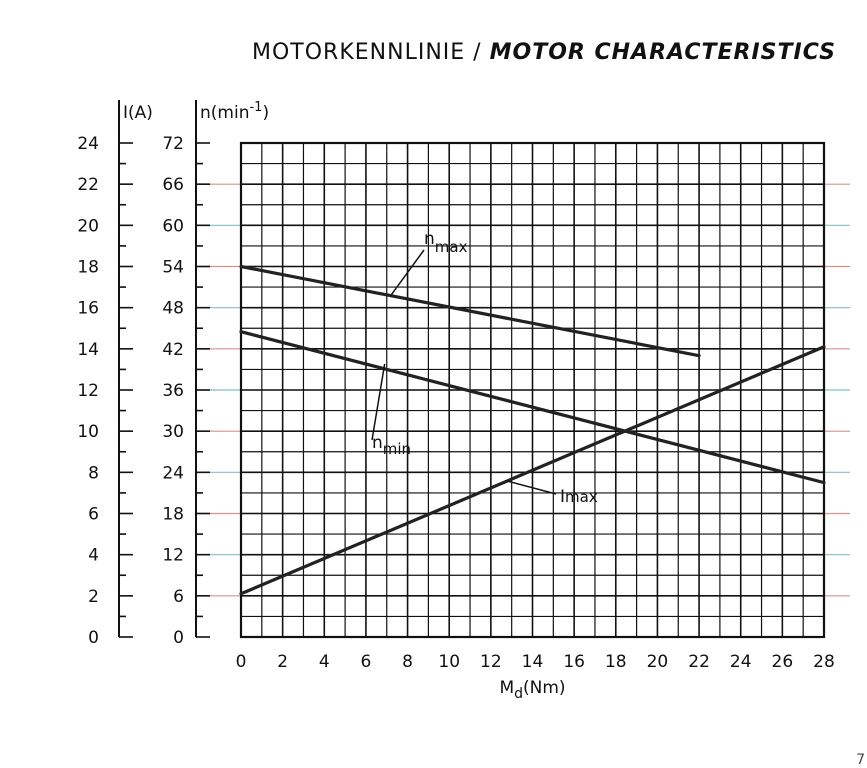  What do you see at coordinates (173, 185) in the screenshot?
I see `speed-tick-label: 66` at bounding box center [173, 185].